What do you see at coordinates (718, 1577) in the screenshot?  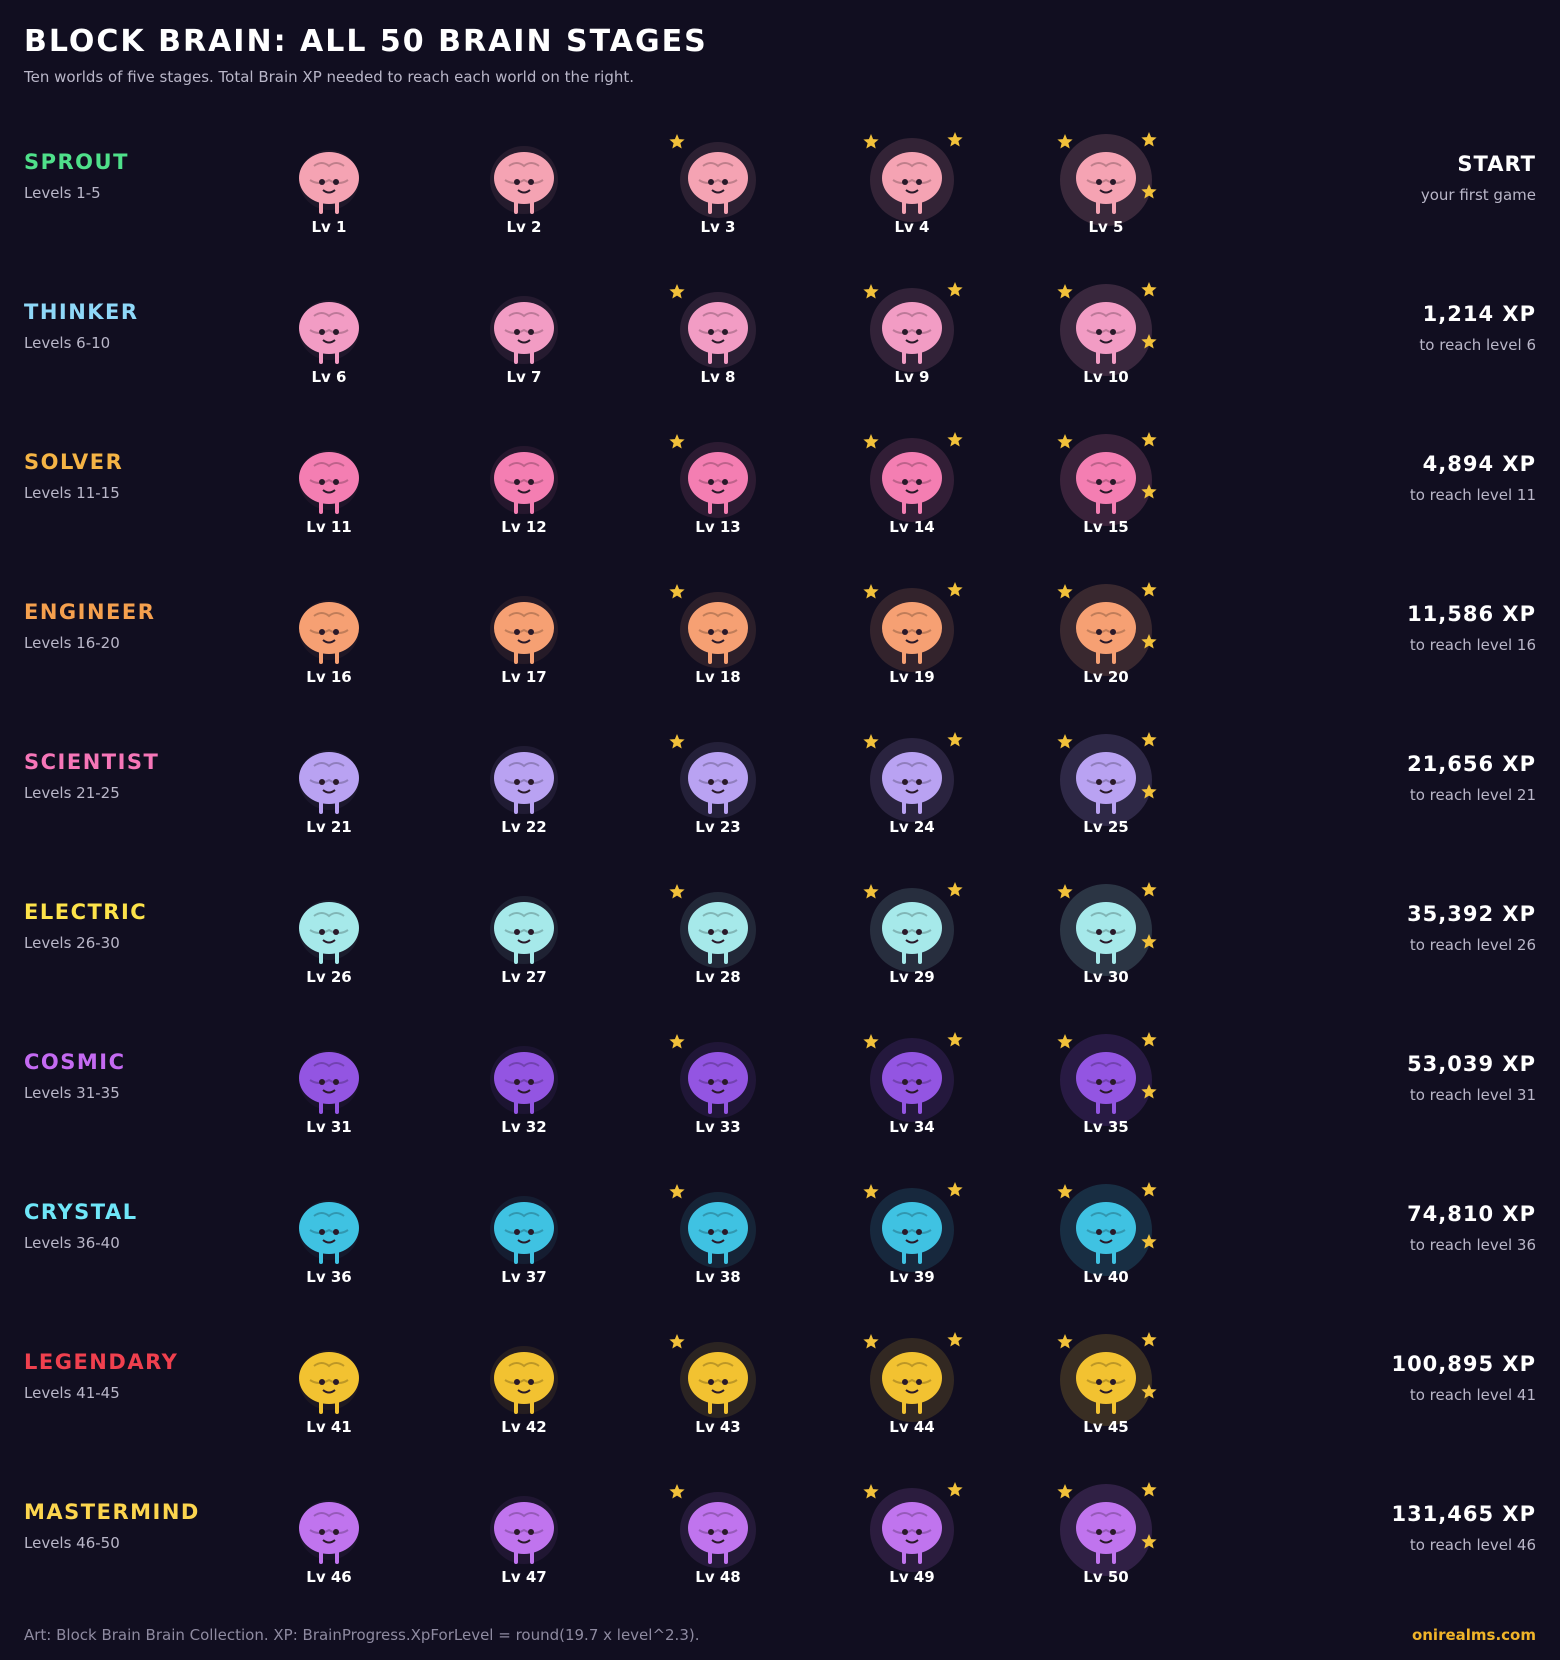 I see `stage-label: Lv 48` at bounding box center [718, 1577].